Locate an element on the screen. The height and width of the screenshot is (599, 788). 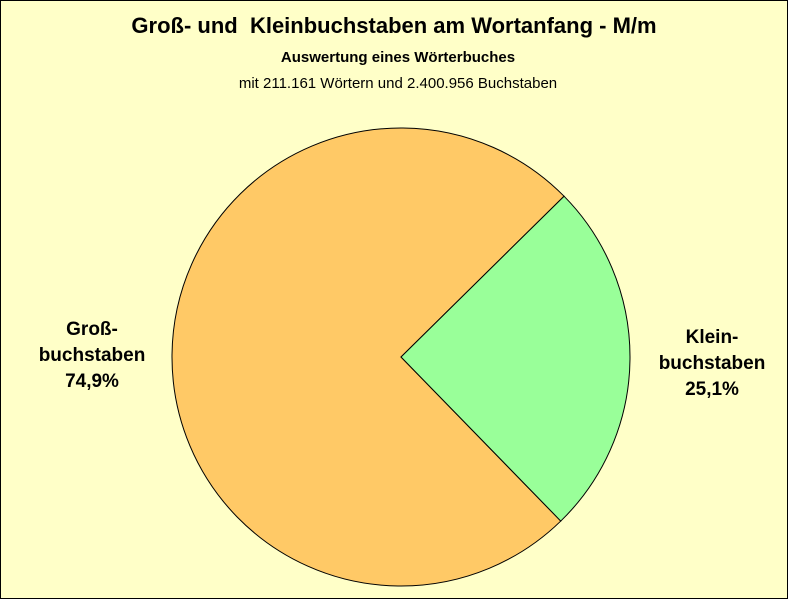
slice-label: Klein-buchstaben is located at coordinates (712, 350).